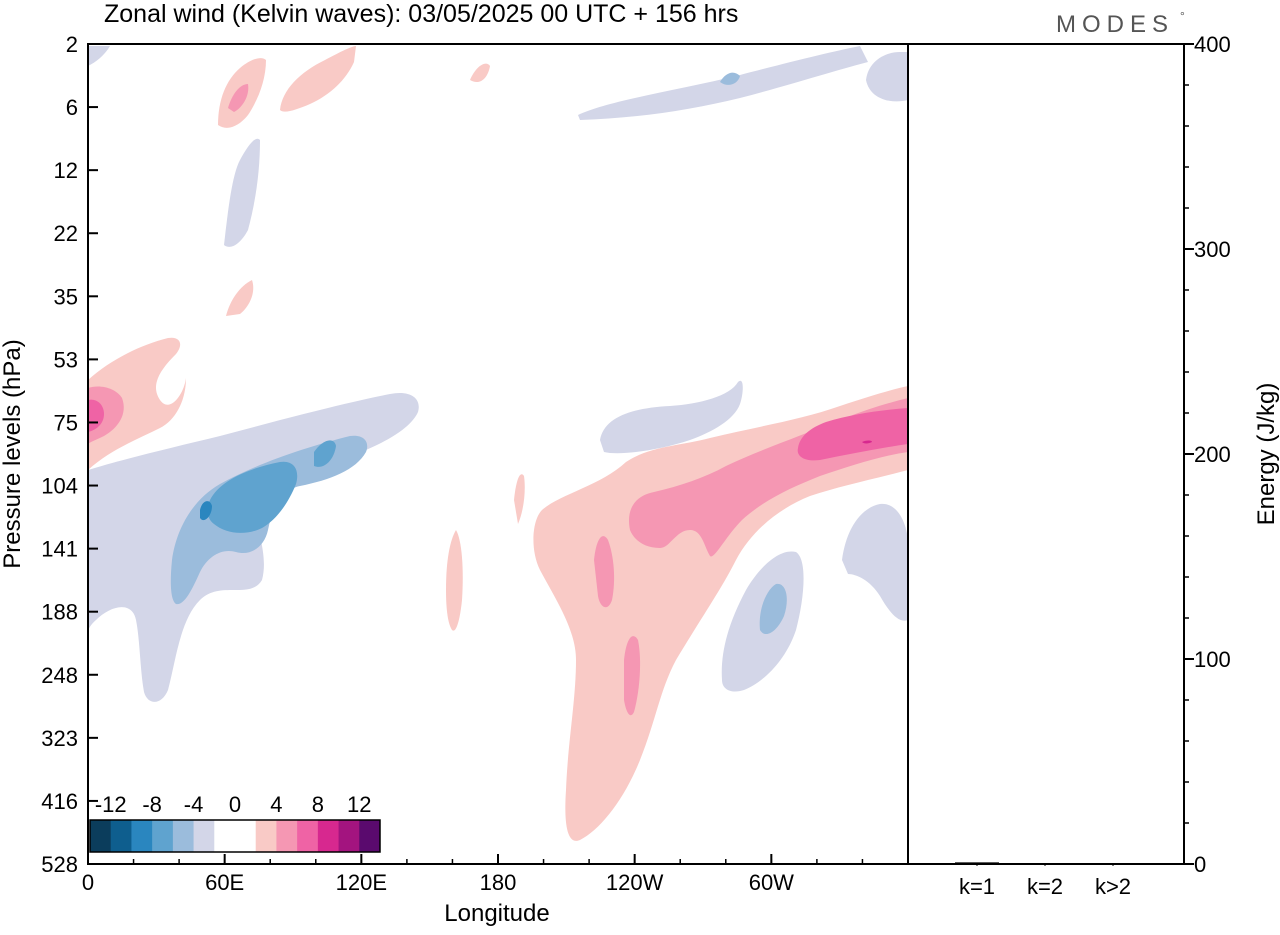 Image resolution: width=1280 pixels, height=935 pixels. Describe the element at coordinates (496, 913) in the screenshot. I see `x-axis-label: Longitude` at that location.